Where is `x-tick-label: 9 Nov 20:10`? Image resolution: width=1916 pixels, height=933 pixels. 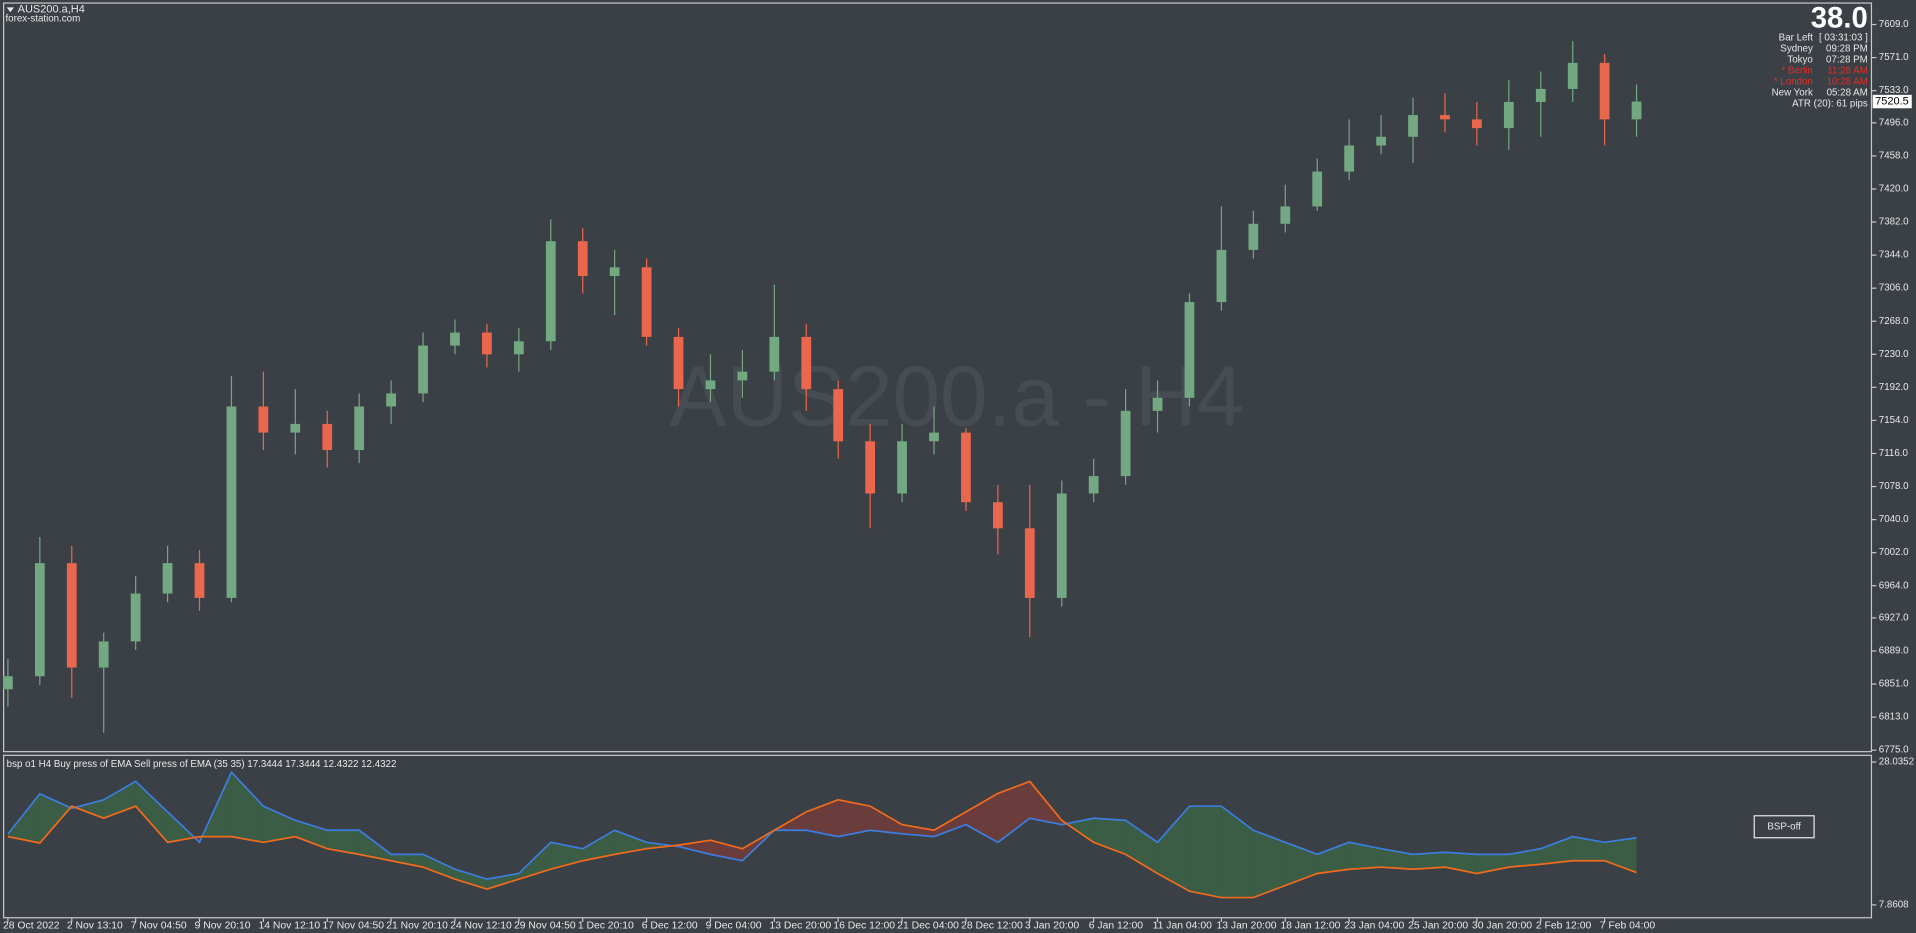
x-tick-label: 9 Nov 20:10 is located at coordinates (223, 925).